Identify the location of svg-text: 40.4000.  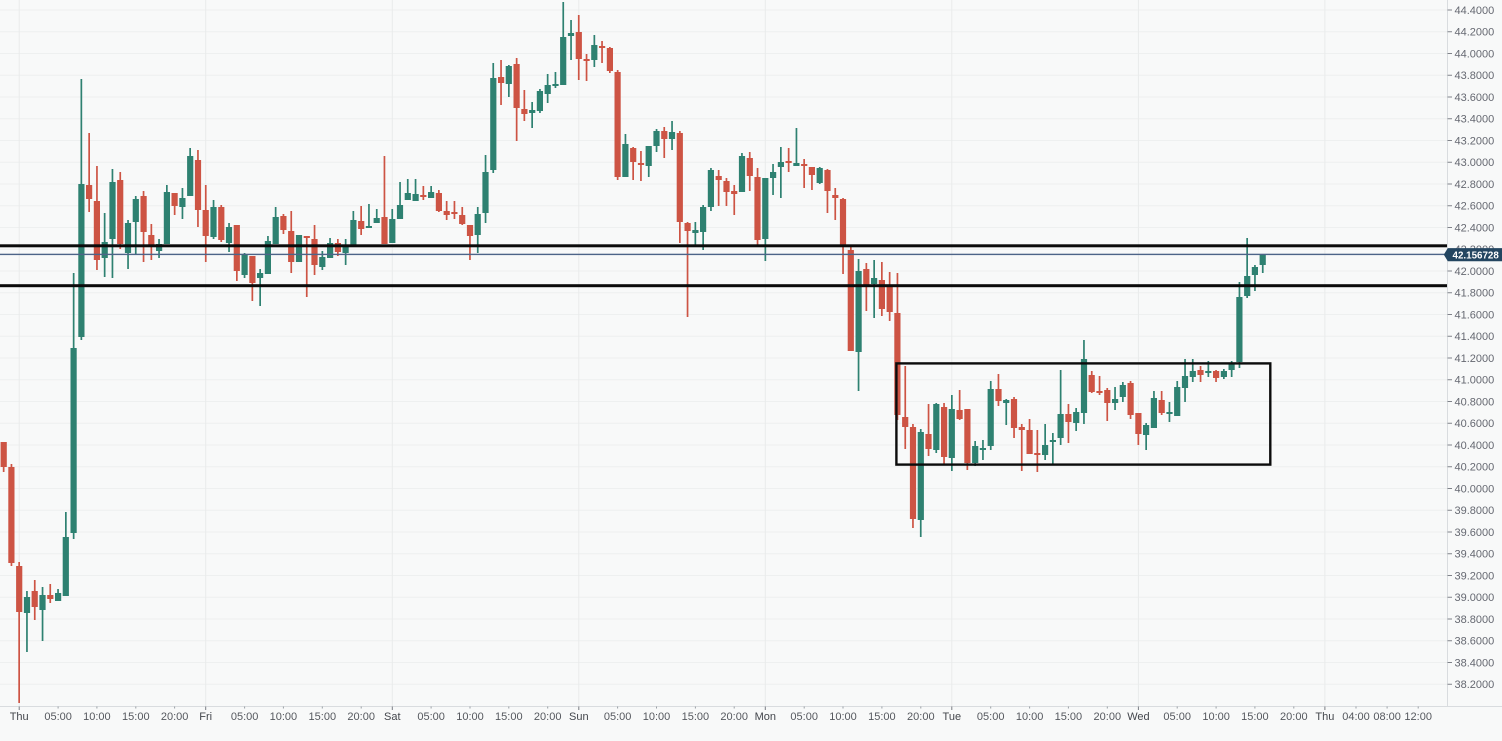
(1475, 446).